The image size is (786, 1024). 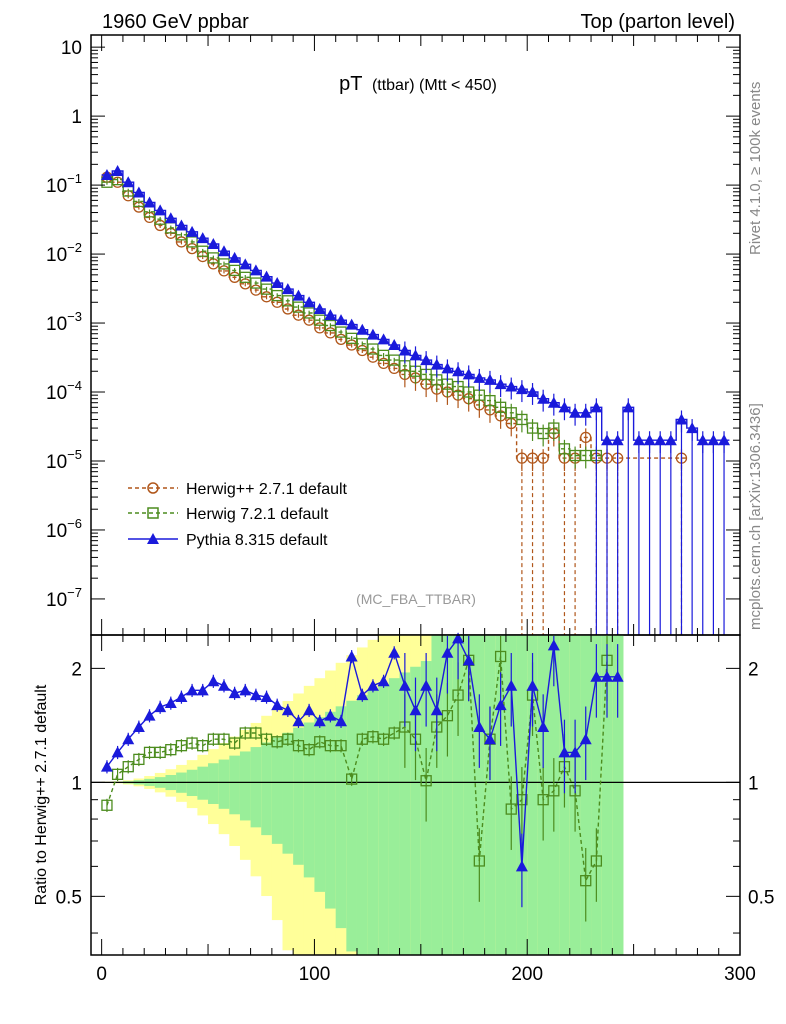 I want to click on legend-label-pythia: Pythia 8.315 default, so click(x=257, y=540).